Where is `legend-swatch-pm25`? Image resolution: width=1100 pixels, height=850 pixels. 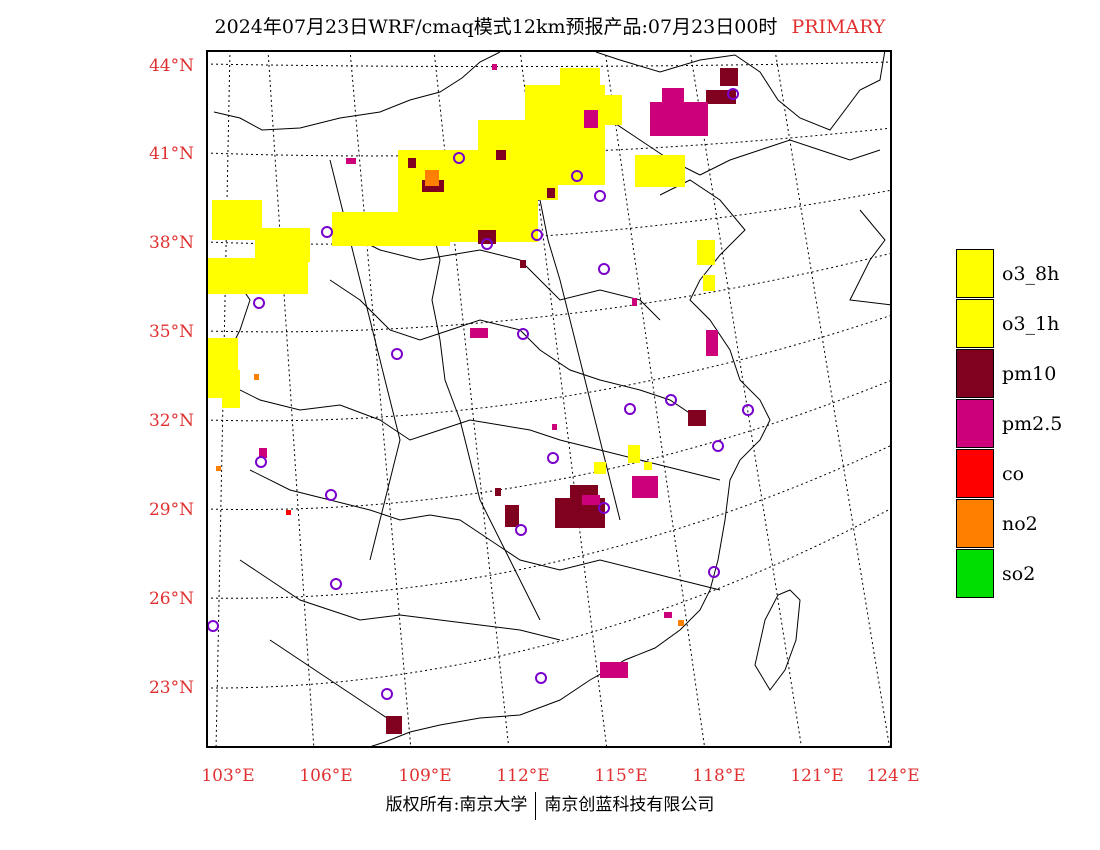 legend-swatch-pm25 is located at coordinates (975, 423).